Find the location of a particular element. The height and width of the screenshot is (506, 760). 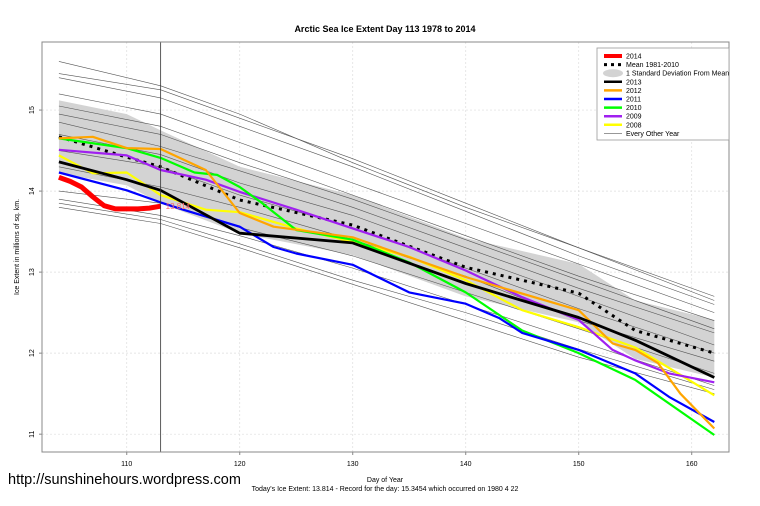

current-value-label: 13.814 is located at coordinates (178, 206).